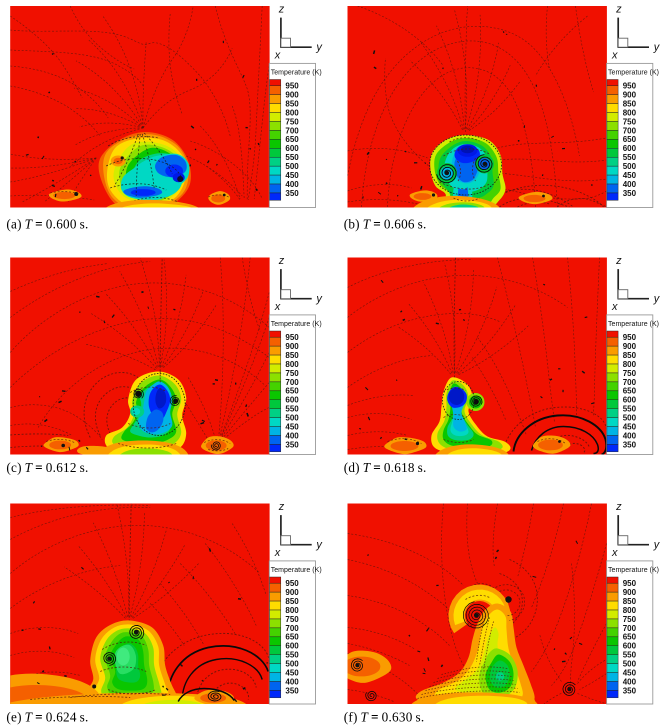 The image size is (666, 727). What do you see at coordinates (385, 467) in the screenshot?
I see `svg-text: (d) T = 0.618 s.` at bounding box center [385, 467].